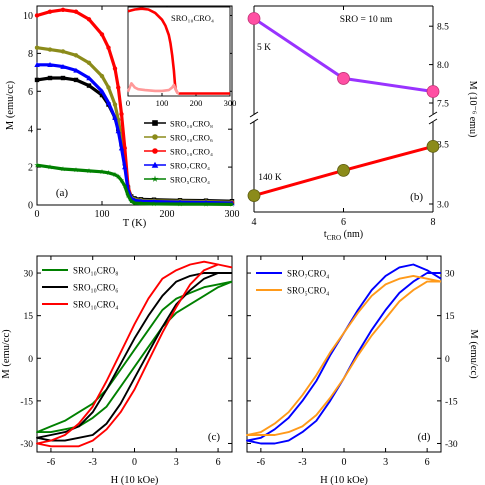 This screenshot has height=485, width=485. I want to click on y-tick-label: 8, so click(30, 54).